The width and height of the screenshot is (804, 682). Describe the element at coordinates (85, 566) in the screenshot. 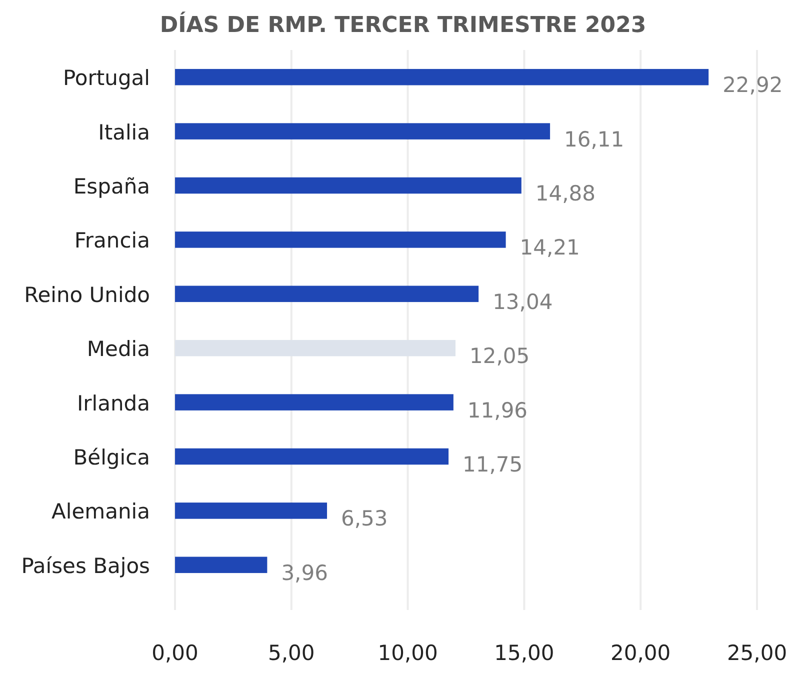

I see `y-tick-label: Países Bajos` at that location.